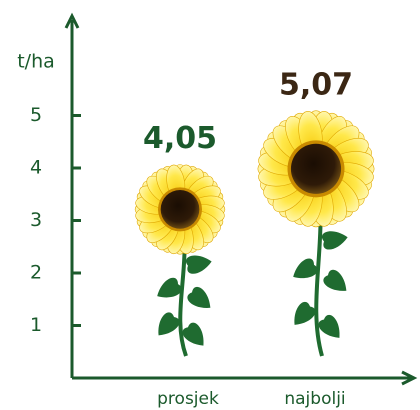 This screenshot has width=420, height=410. What do you see at coordinates (188, 399) in the screenshot?
I see `x-tick-label: prosjek` at bounding box center [188, 399].